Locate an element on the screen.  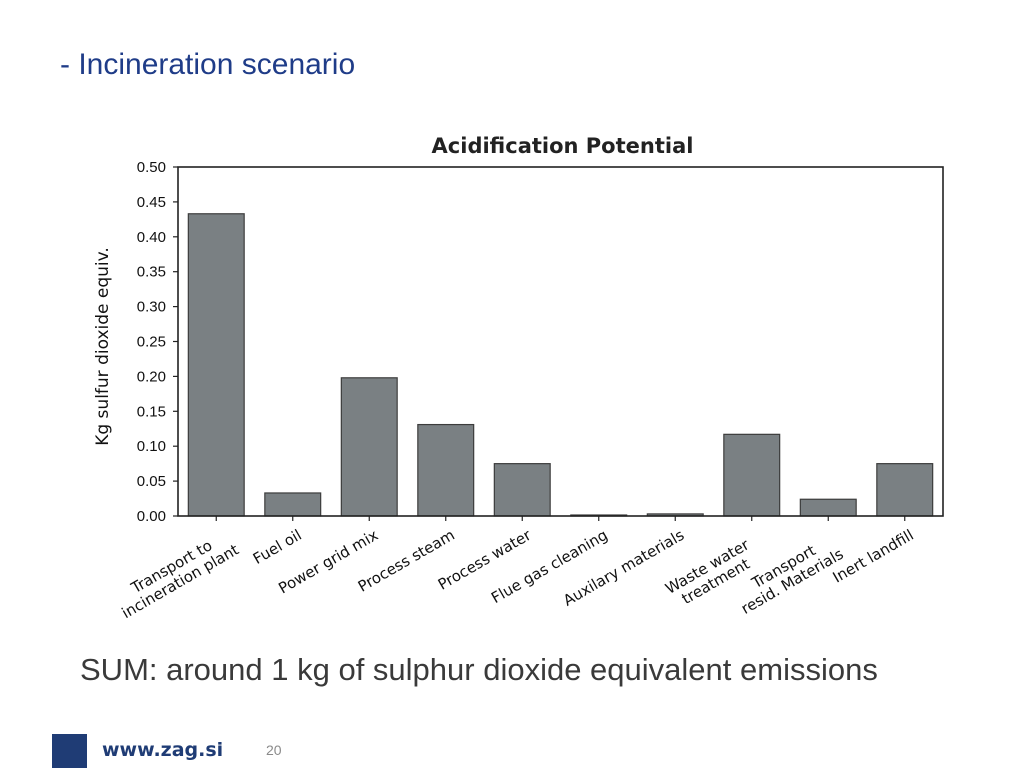
y-tick-label: 0.40 is located at coordinates (151, 237).